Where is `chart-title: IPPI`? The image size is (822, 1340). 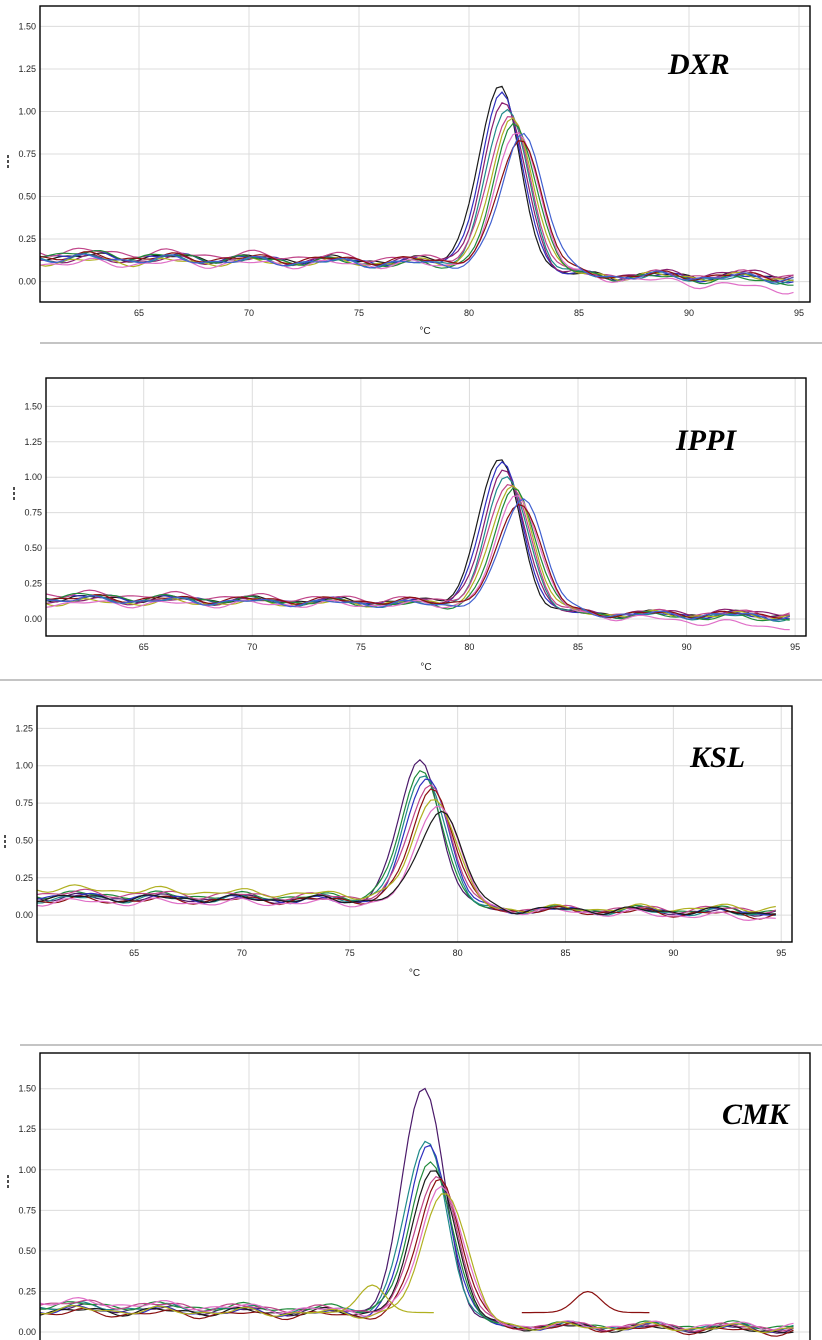
chart-title: IPPI is located at coordinates (706, 440).